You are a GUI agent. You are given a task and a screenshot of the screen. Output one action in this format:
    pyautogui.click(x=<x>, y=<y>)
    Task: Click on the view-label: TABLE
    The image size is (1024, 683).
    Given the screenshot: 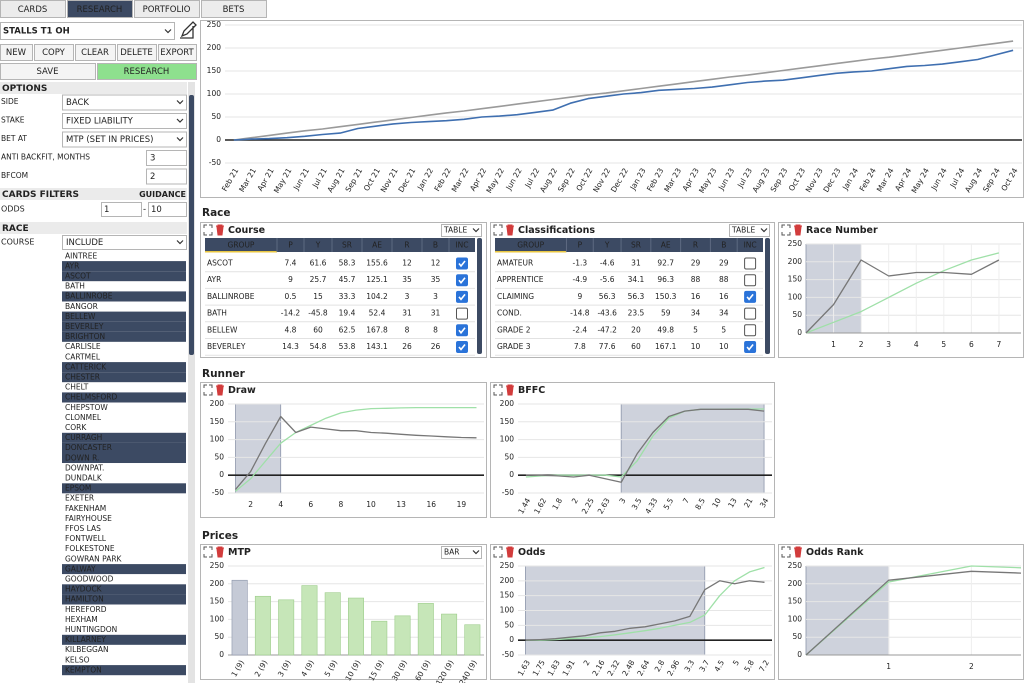 What is the action you would take?
    pyautogui.click(x=743, y=230)
    